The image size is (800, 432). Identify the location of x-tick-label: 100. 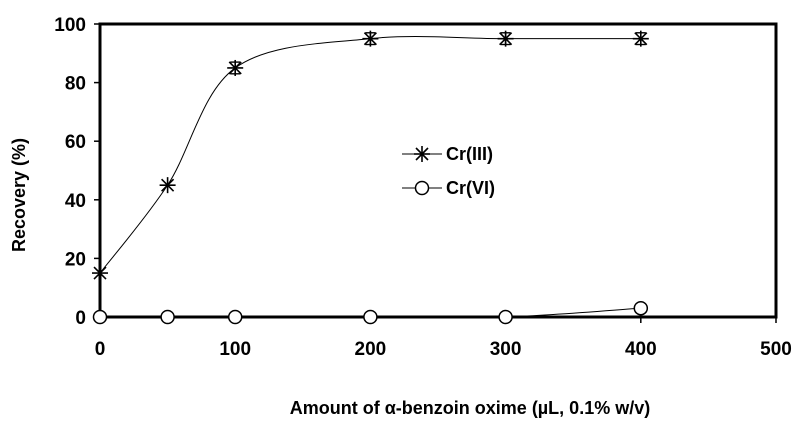
(235, 349).